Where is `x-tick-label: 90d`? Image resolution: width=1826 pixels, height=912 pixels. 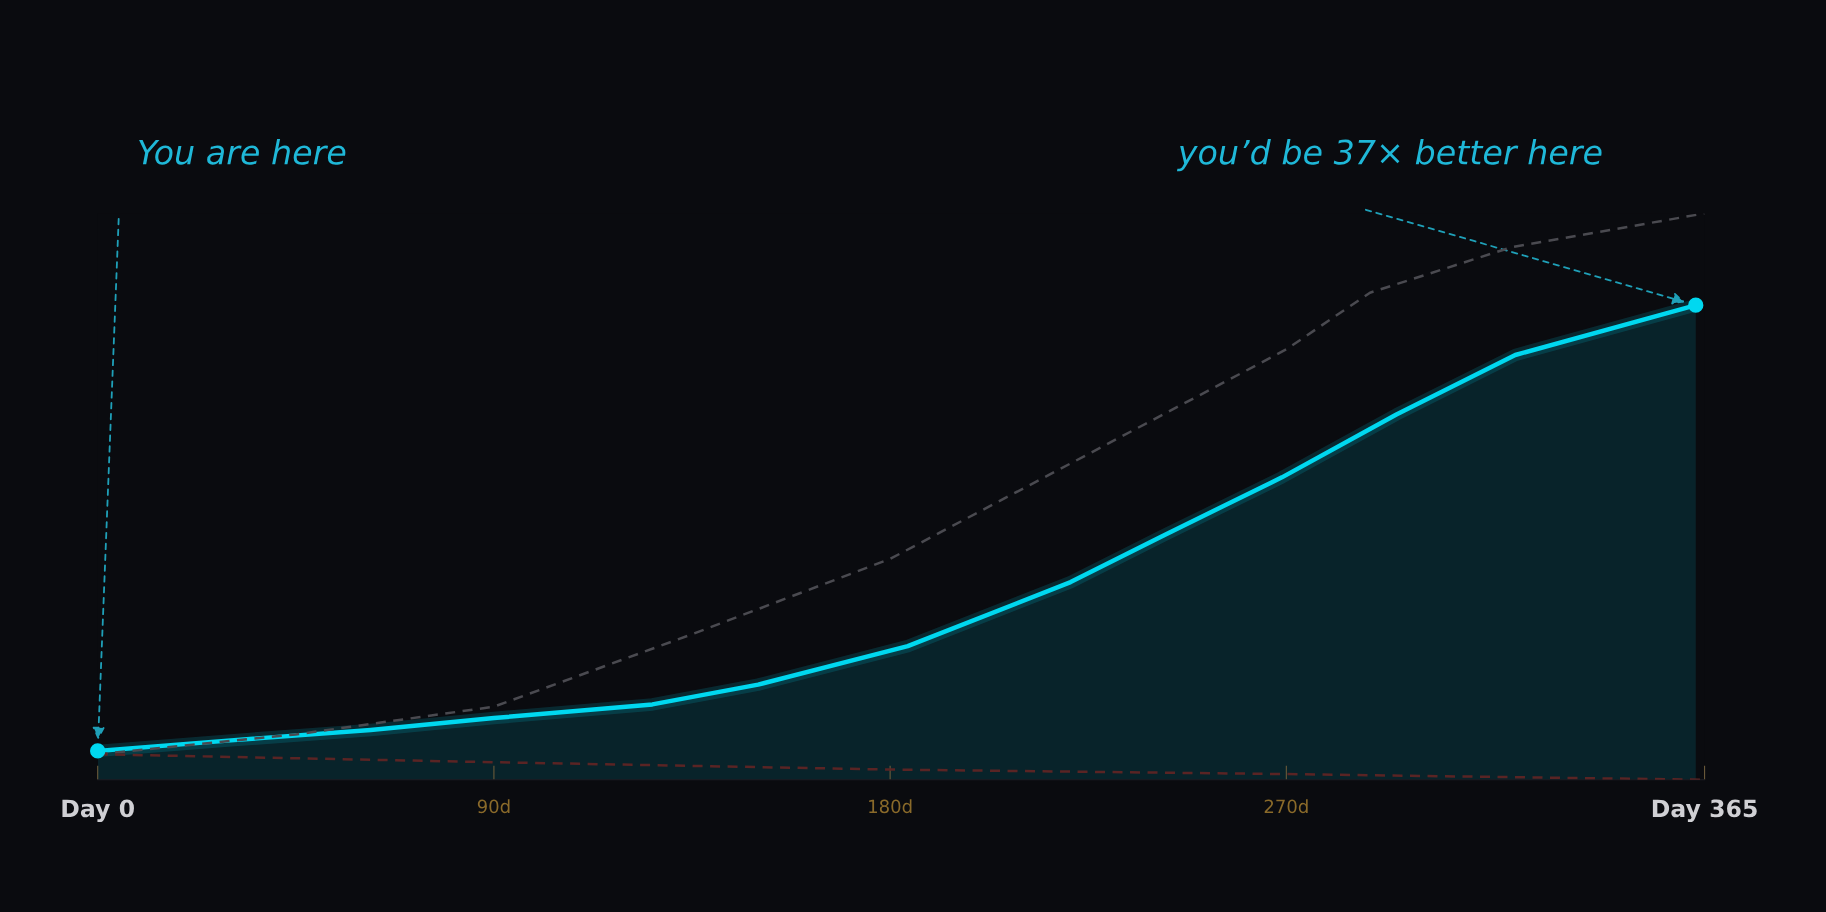
x-tick-label: 90d is located at coordinates (493, 806).